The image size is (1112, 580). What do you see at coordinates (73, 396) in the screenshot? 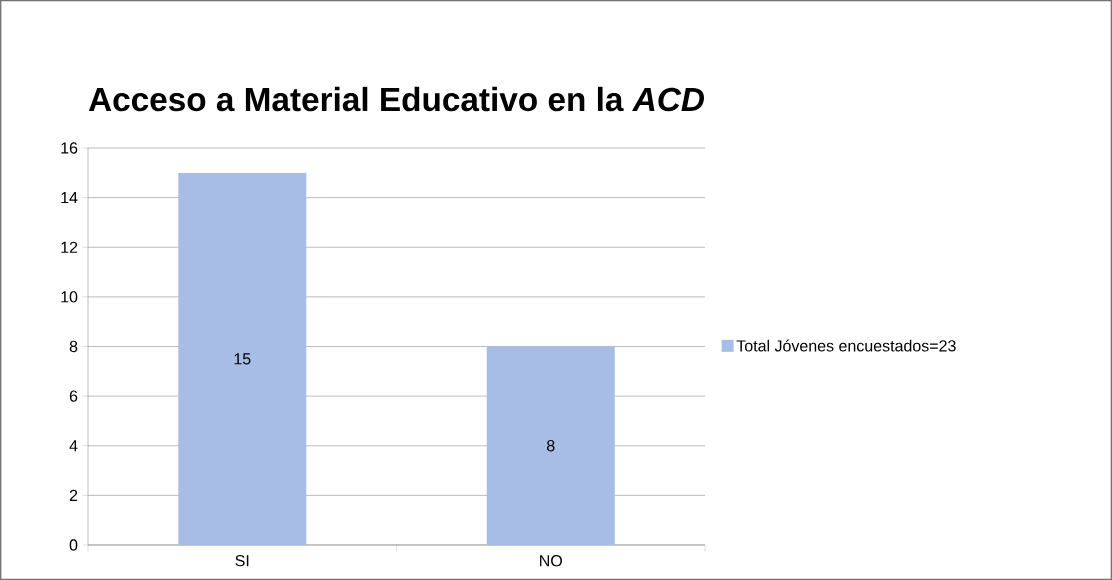
I see `y-tick-label: 6` at bounding box center [73, 396].